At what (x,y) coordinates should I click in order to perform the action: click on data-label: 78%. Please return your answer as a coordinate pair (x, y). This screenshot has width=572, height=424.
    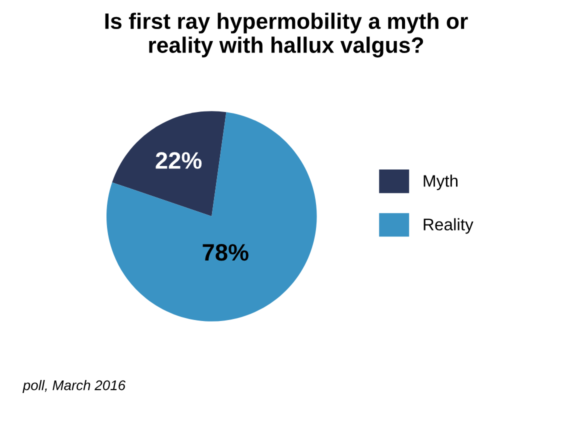
    Looking at the image, I should click on (225, 252).